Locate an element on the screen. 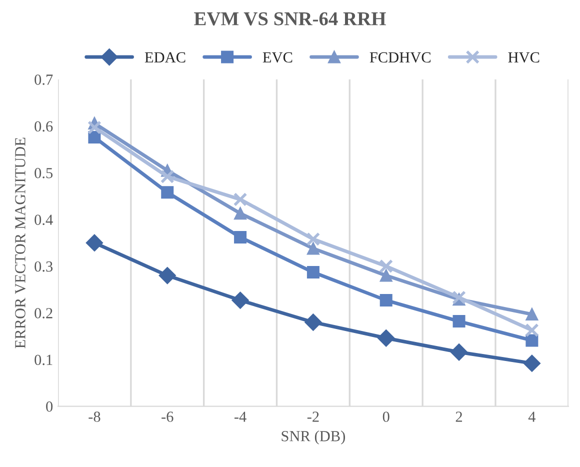 The width and height of the screenshot is (580, 467). x-tick-label: 2 is located at coordinates (459, 417).